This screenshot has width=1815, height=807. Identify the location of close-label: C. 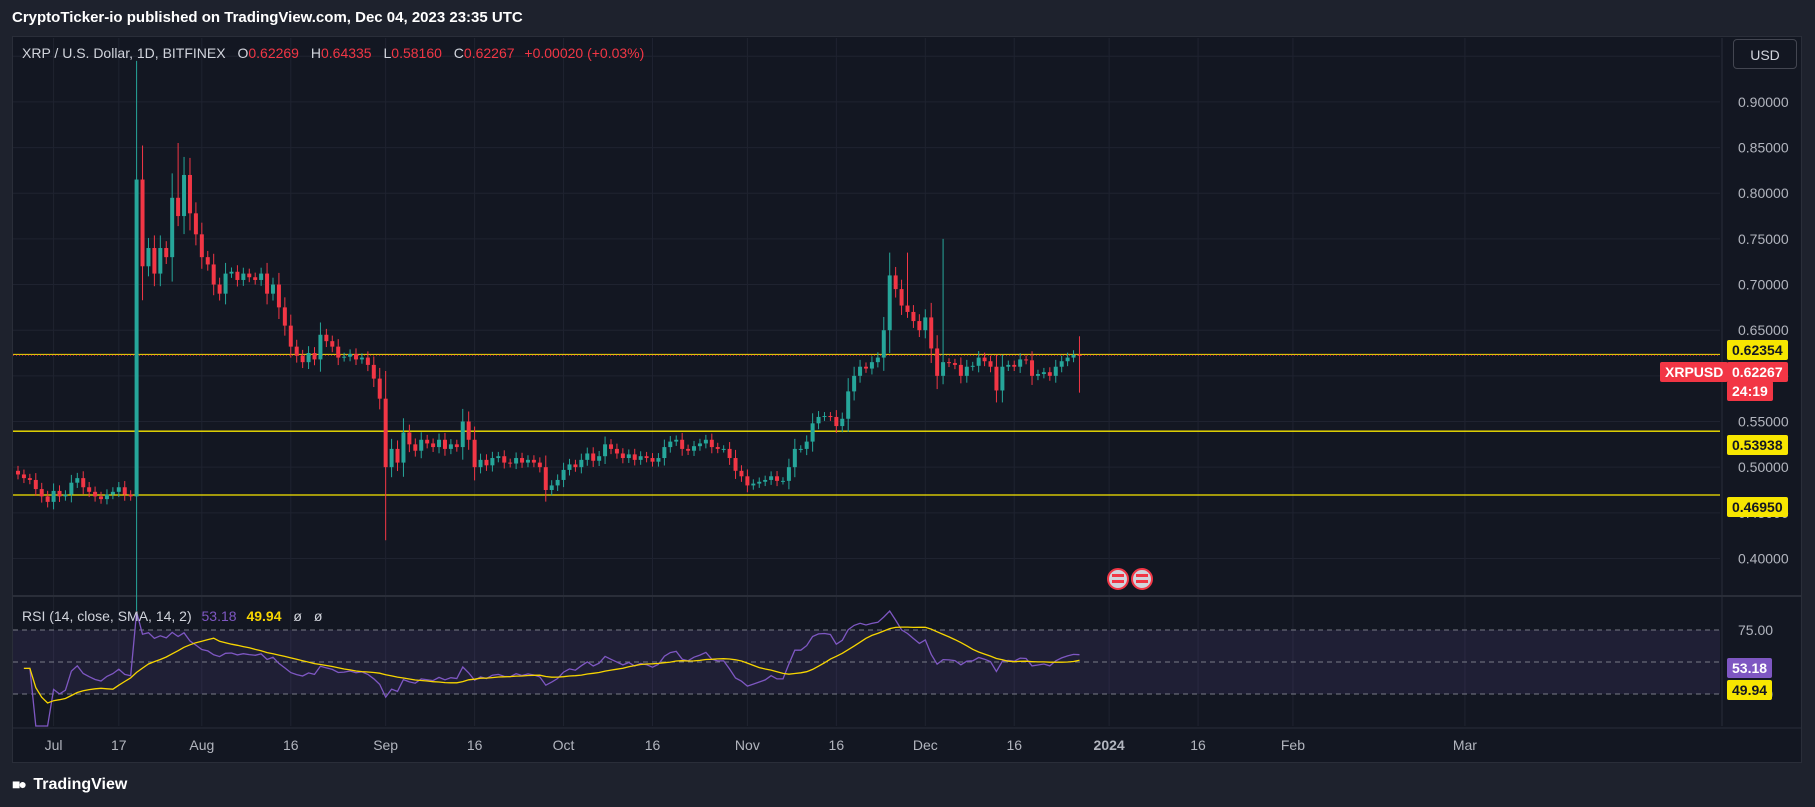
(458, 53).